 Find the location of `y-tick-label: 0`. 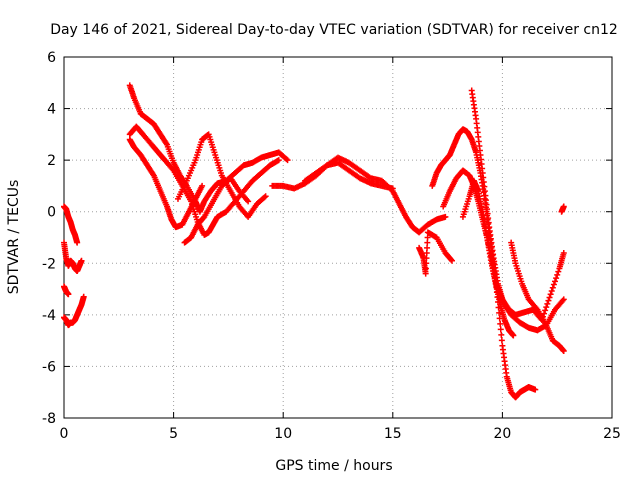

y-tick-label: 0 is located at coordinates (51, 213).